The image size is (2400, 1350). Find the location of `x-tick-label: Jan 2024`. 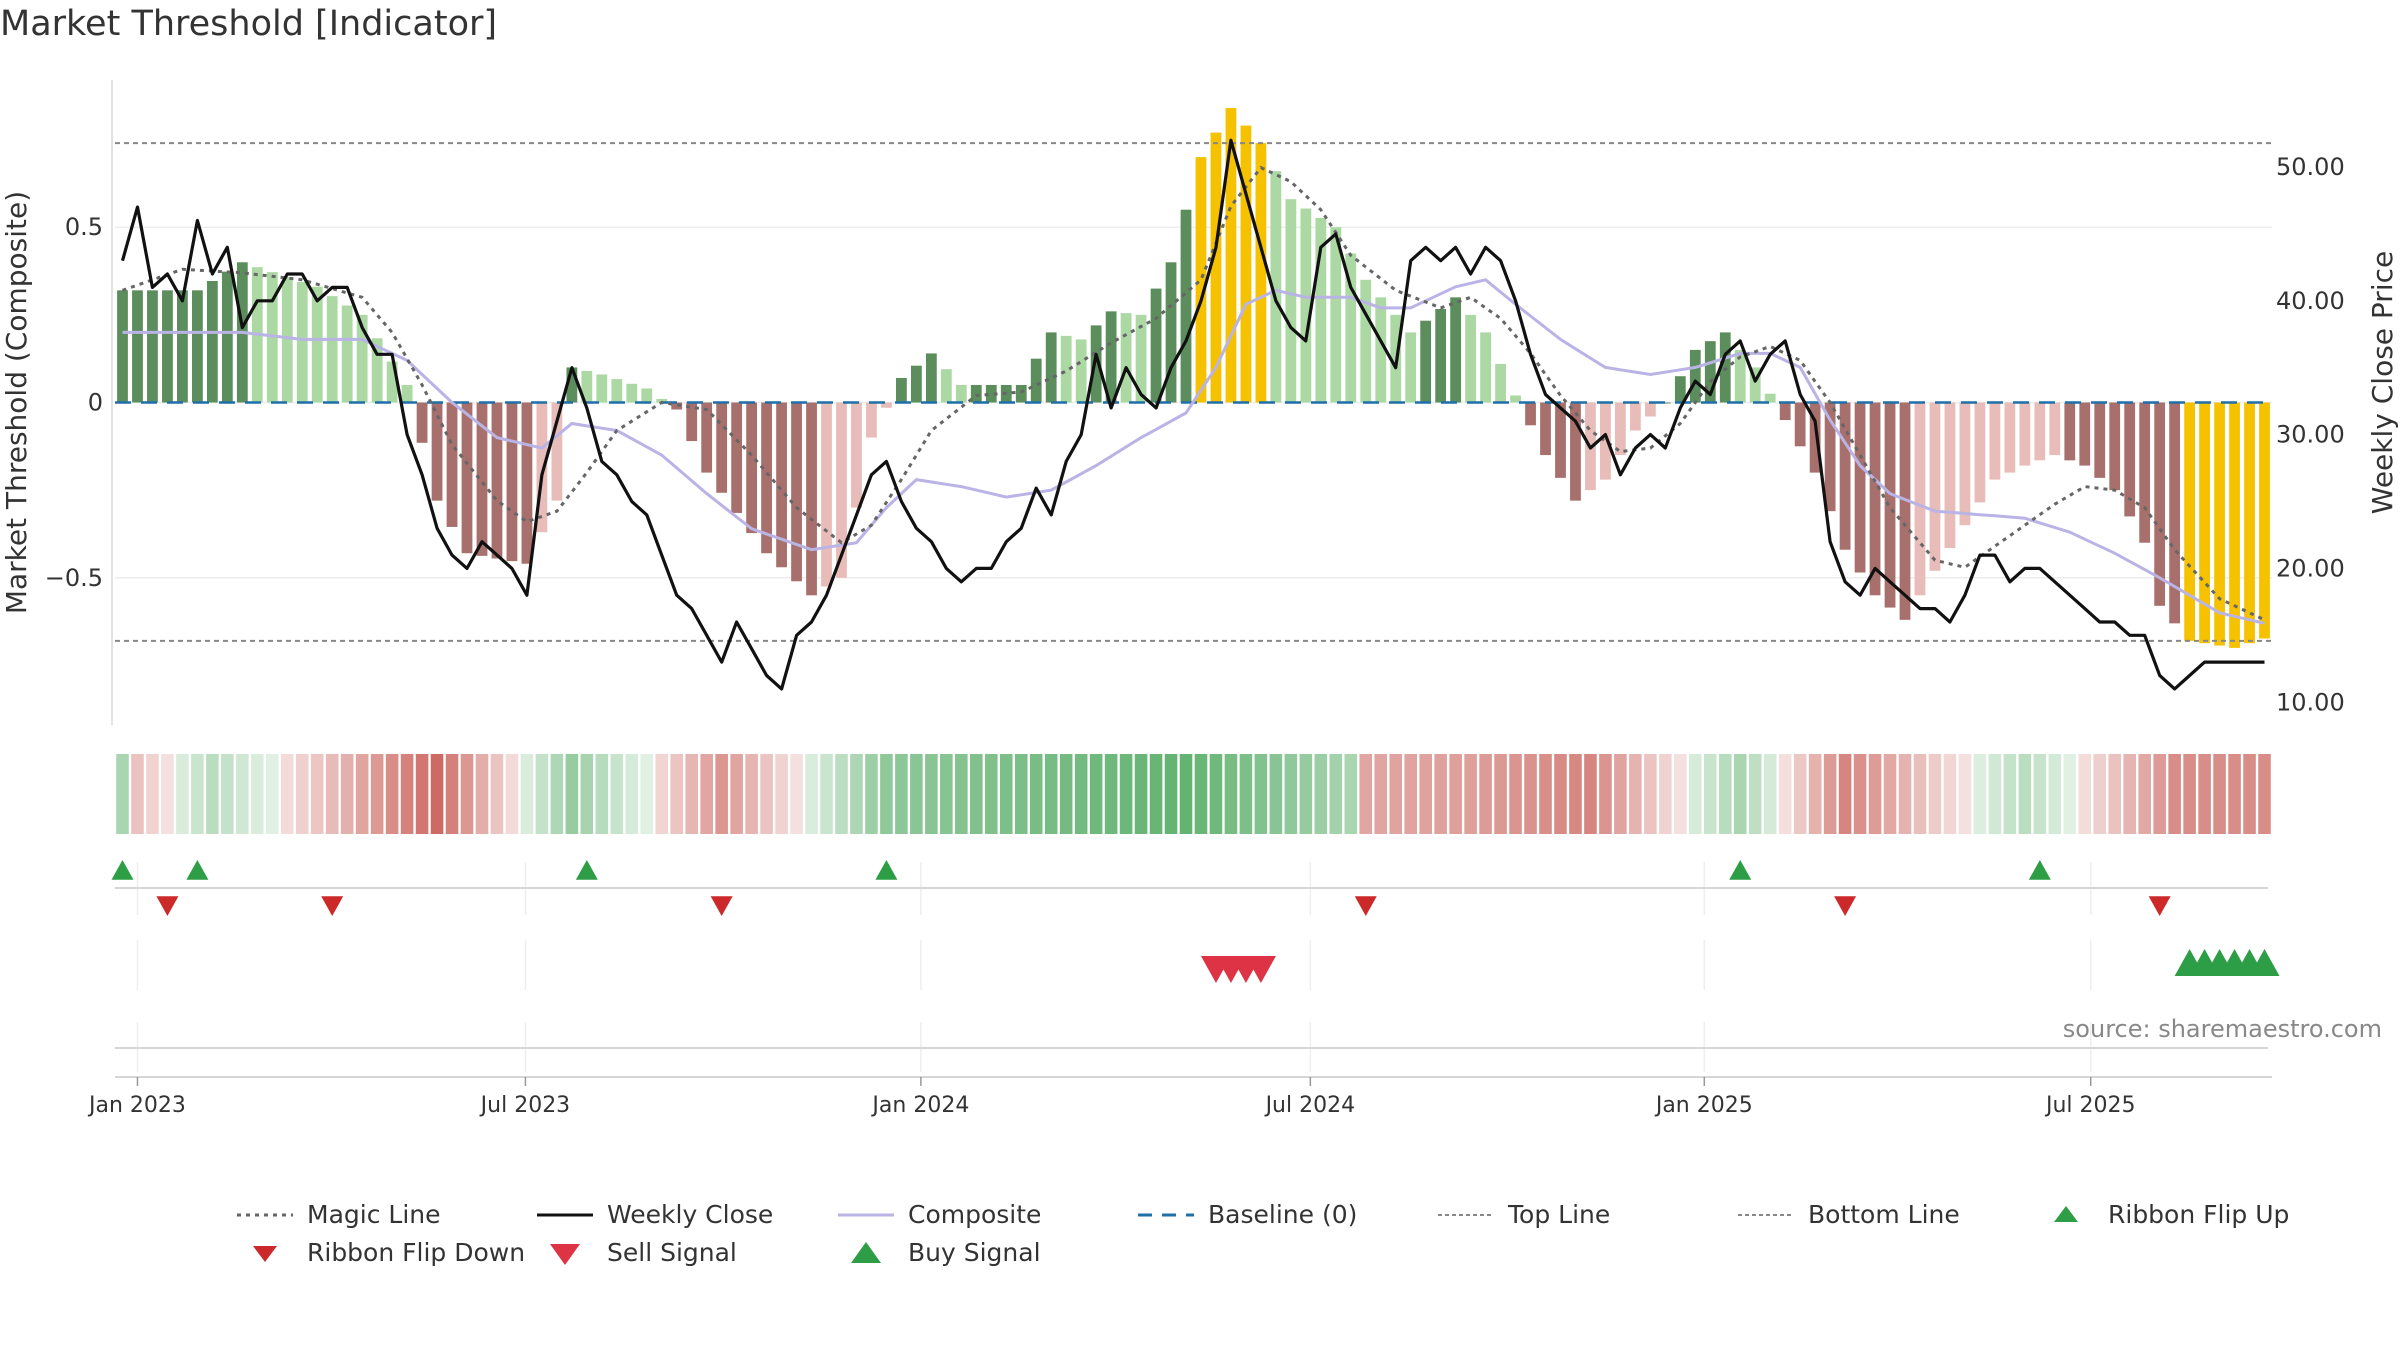

x-tick-label: Jan 2024 is located at coordinates (919, 1105).